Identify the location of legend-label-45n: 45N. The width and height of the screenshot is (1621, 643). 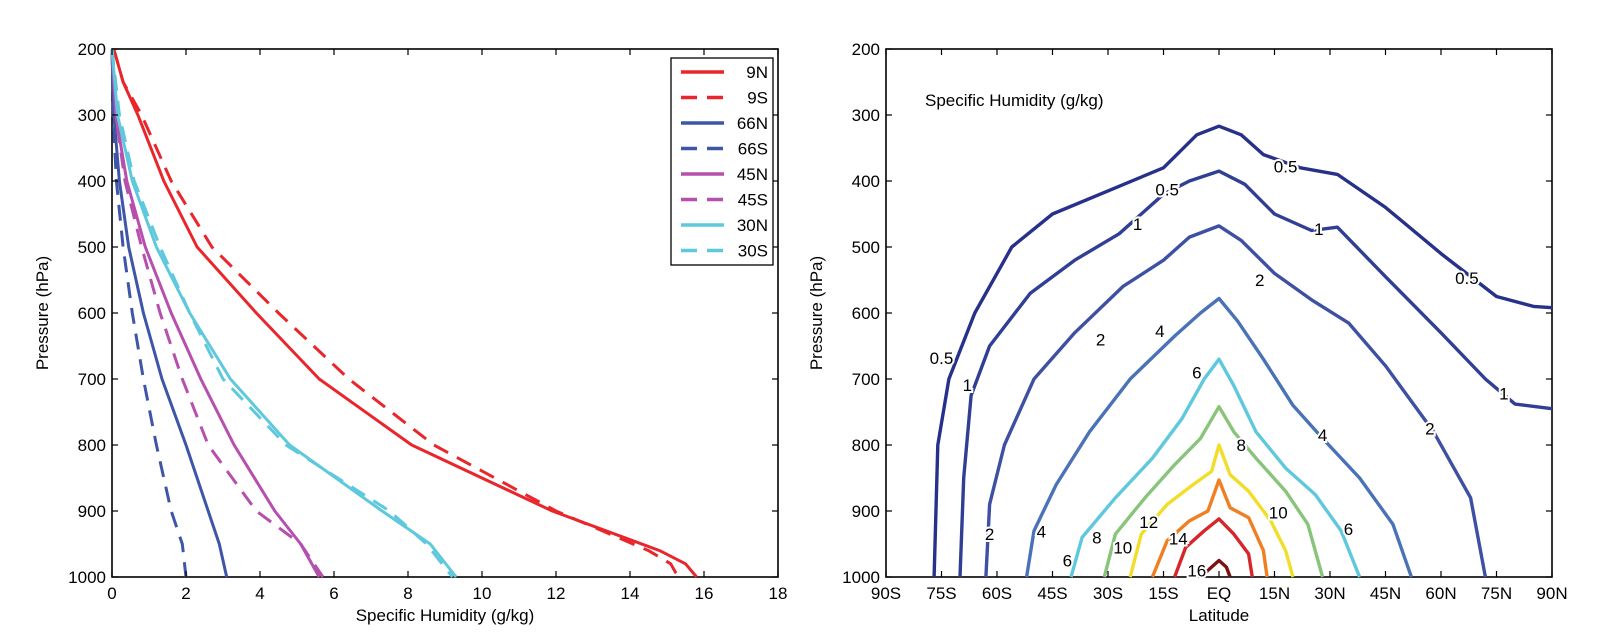
(752, 174).